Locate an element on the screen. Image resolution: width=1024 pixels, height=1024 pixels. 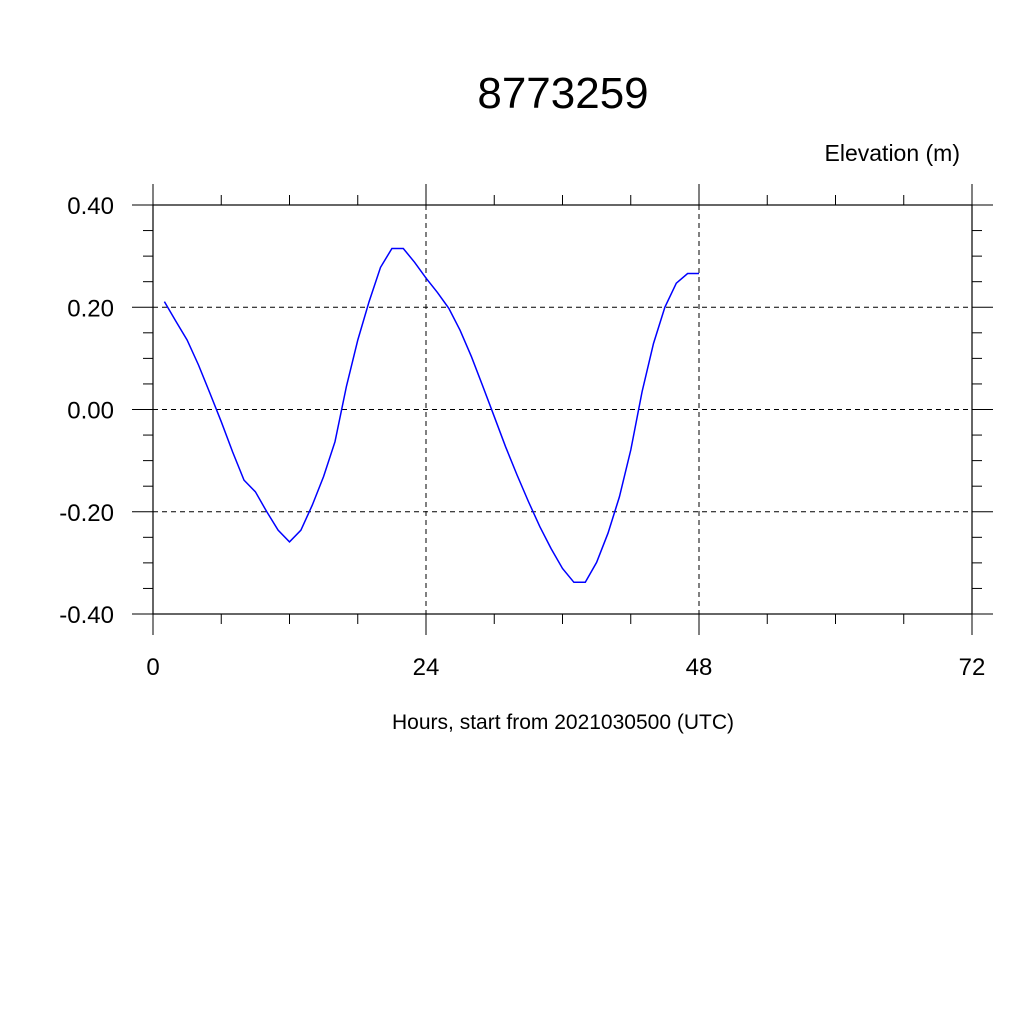
x-tick-label: 0 is located at coordinates (152, 667).